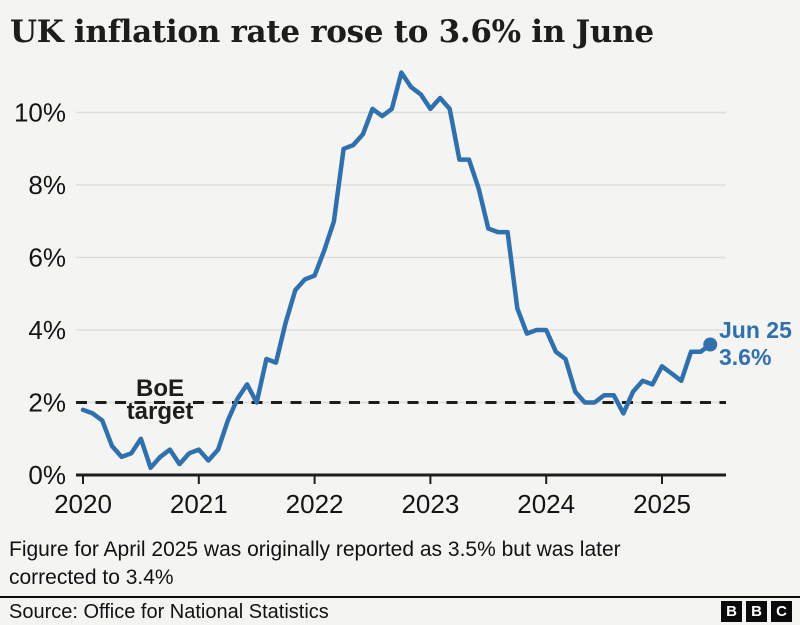  I want to click on source-text: Source: Office for National Statistics, so click(169, 612).